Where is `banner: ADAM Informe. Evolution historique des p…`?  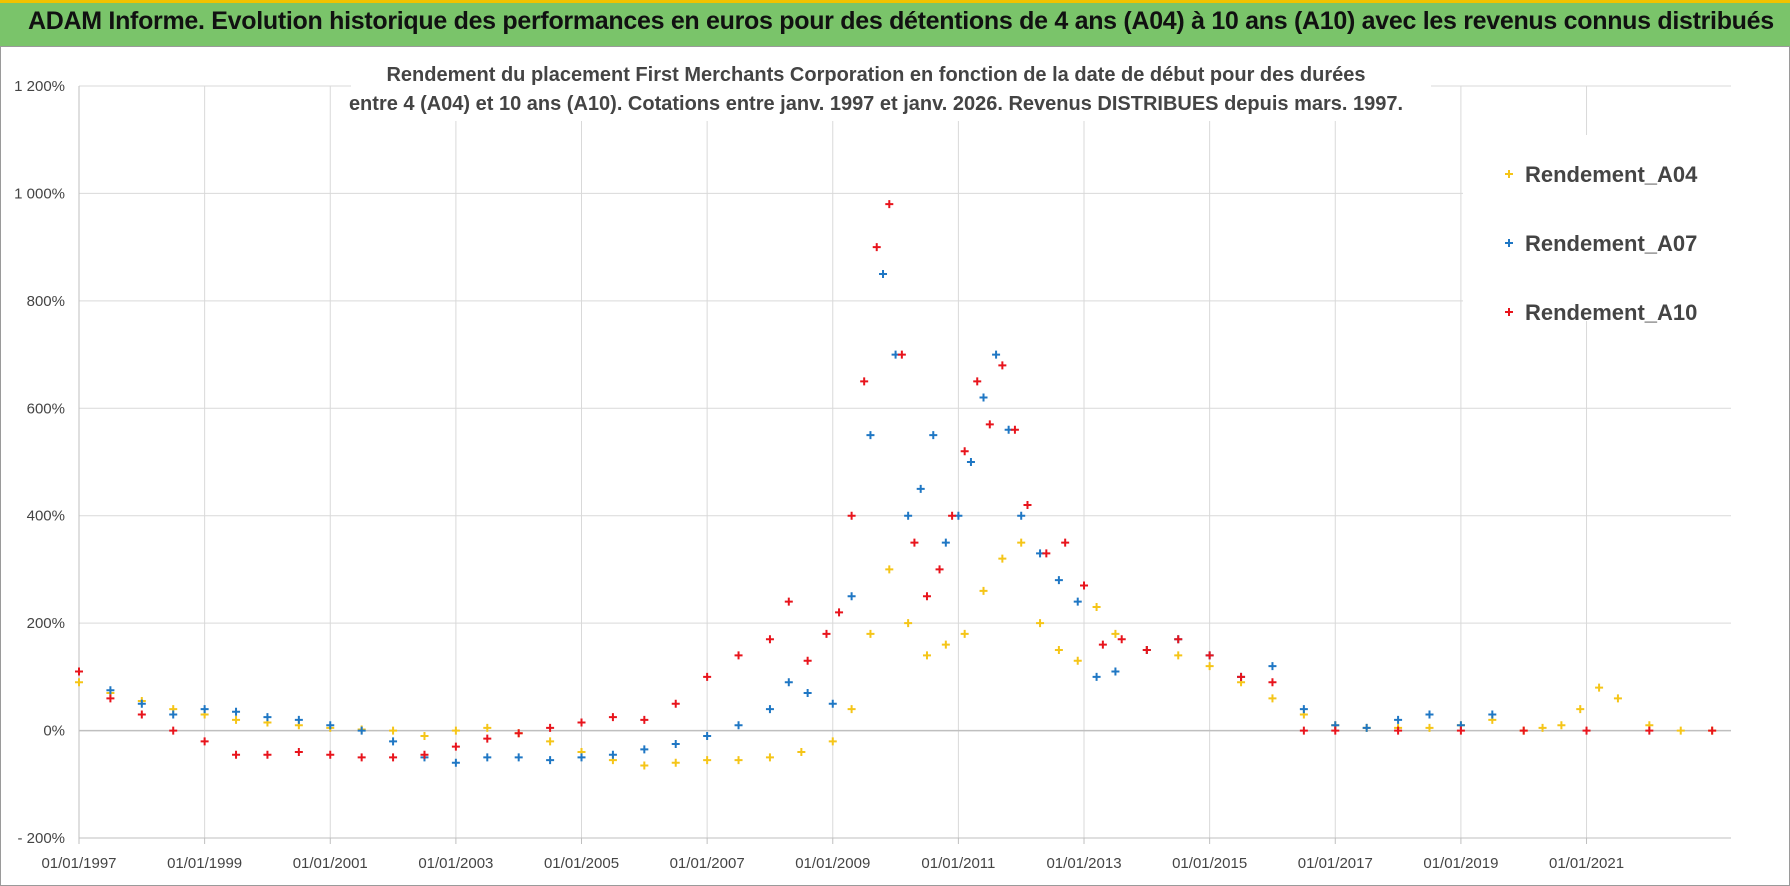 banner: ADAM Informe. Evolution historique des p… is located at coordinates (895, 23).